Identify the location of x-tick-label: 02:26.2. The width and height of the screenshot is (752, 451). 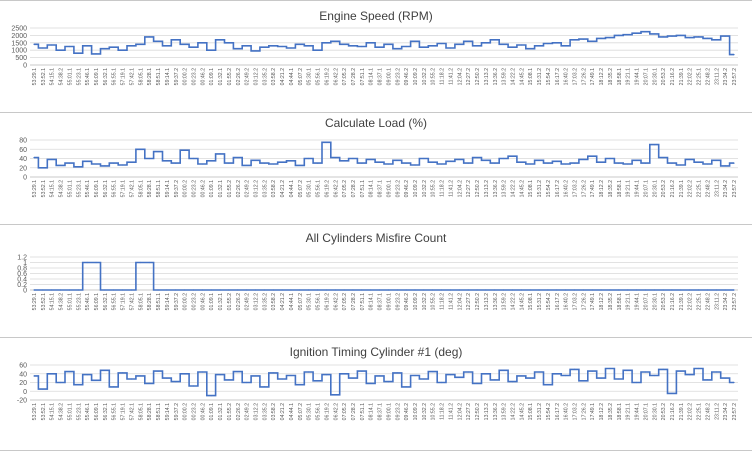
(239, 301).